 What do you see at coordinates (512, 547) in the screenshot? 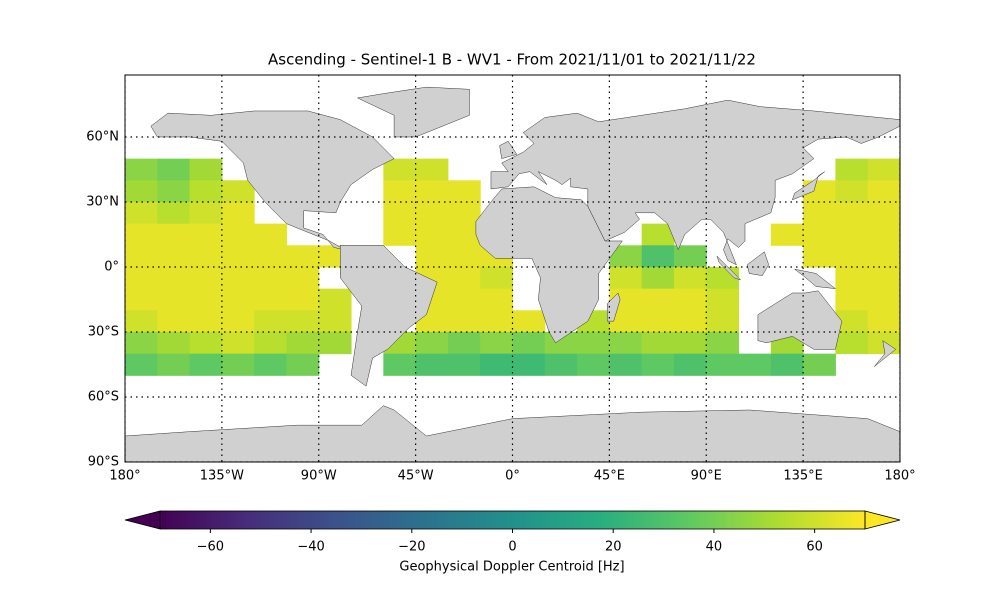
I see `colorbar-tick-label: 0` at bounding box center [512, 547].